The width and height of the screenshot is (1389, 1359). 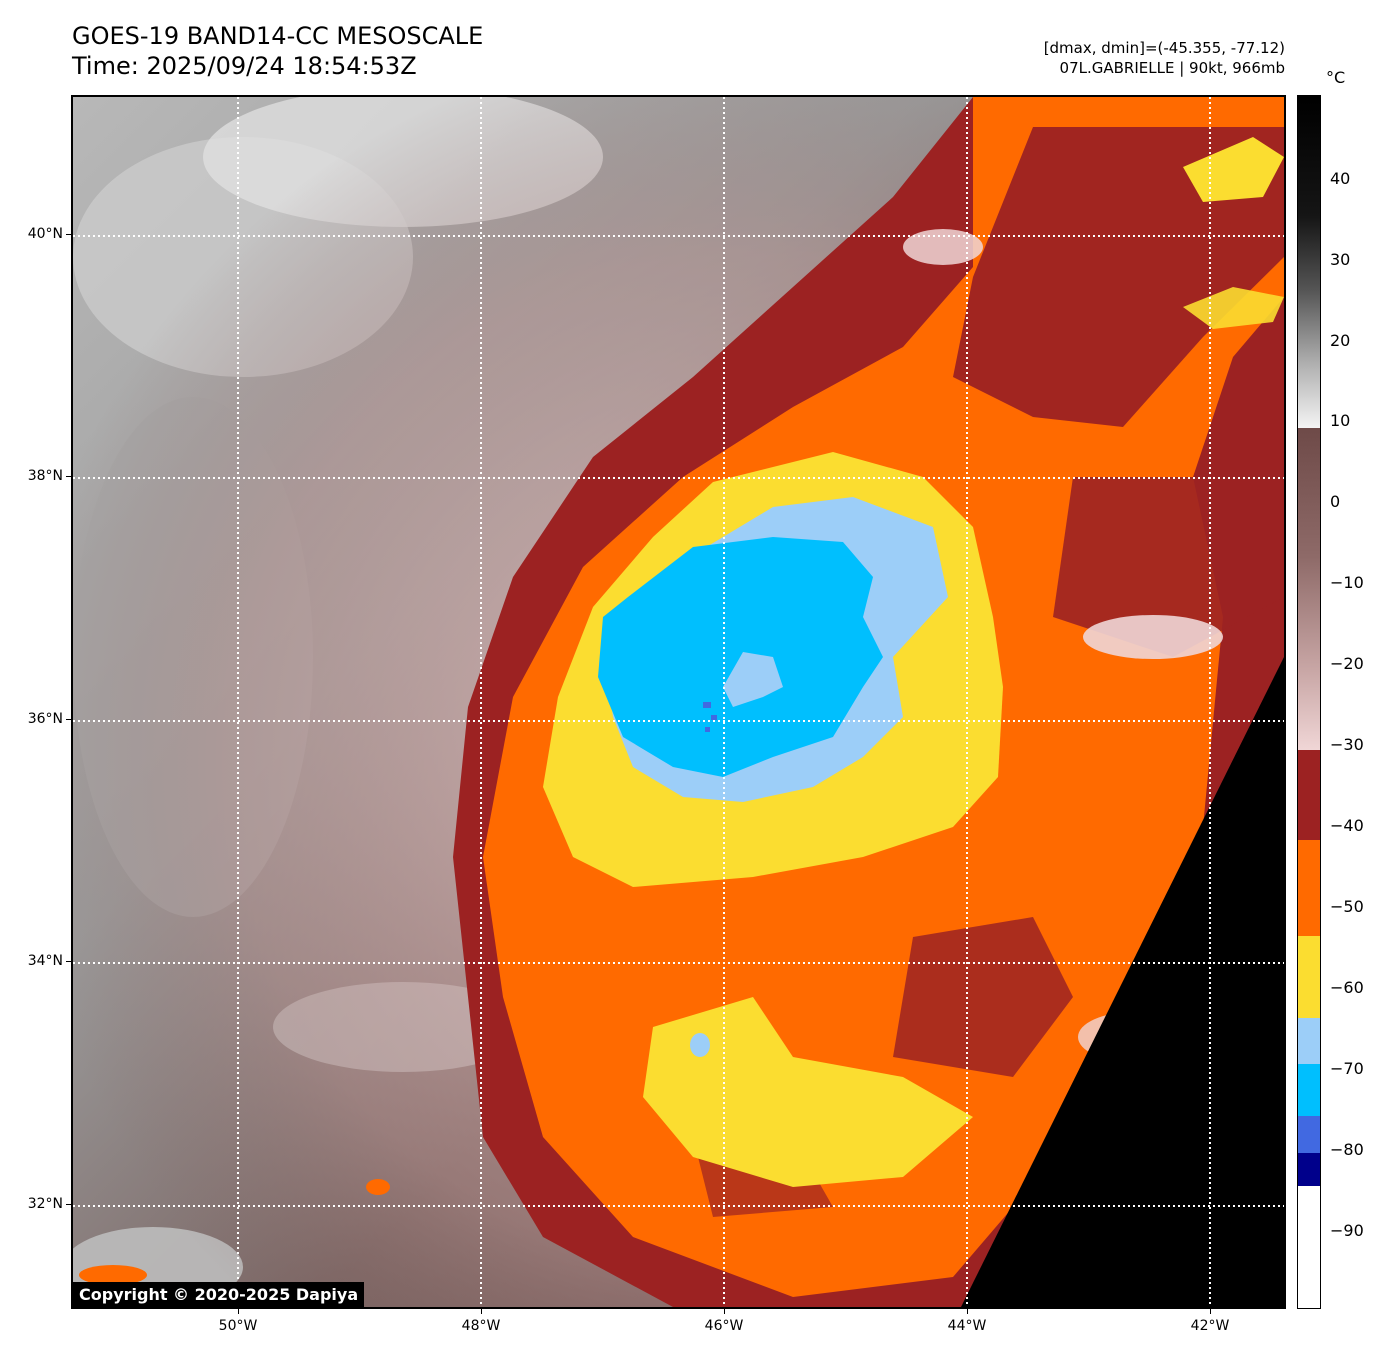 What do you see at coordinates (1347, 825) in the screenshot?
I see `colorbar-label: −40` at bounding box center [1347, 825].